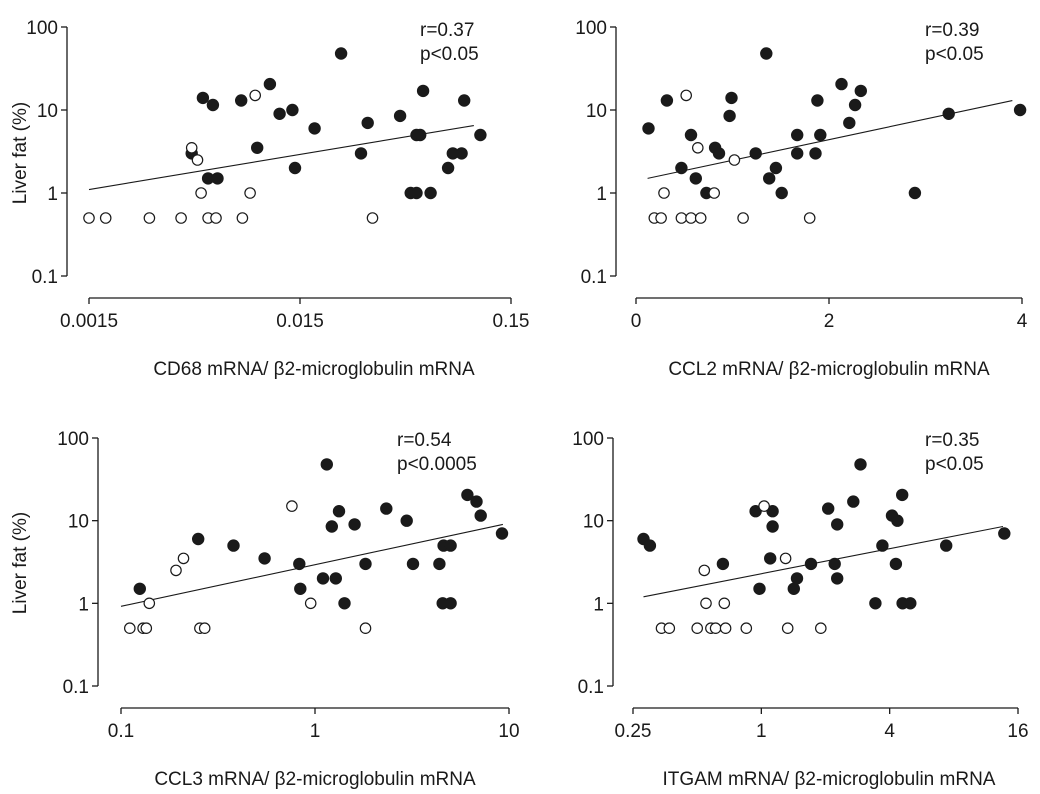 The image size is (1040, 794). I want to click on x-tick-label: 0.1, so click(121, 731).